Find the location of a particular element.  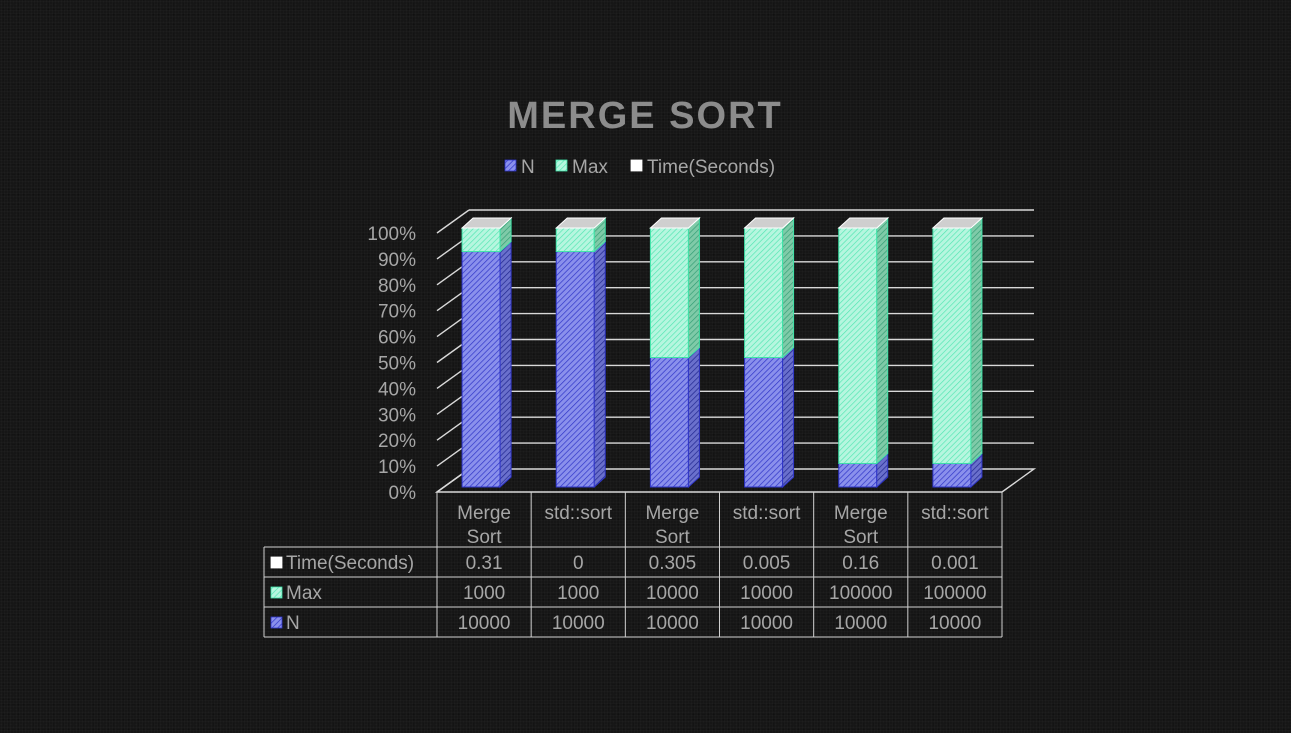

chart-legend: N Max Time(Seconds) is located at coordinates (640, 167).